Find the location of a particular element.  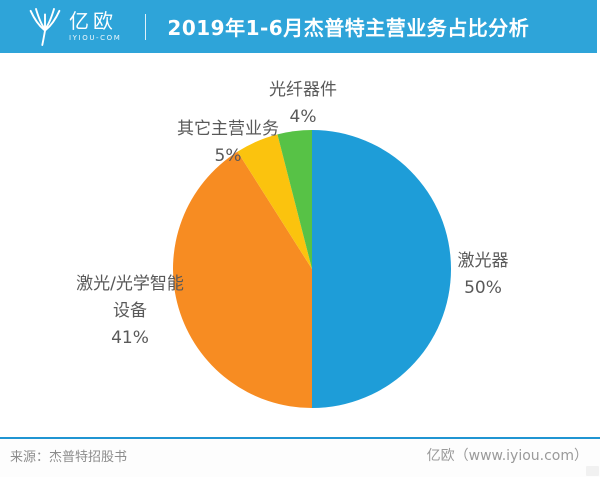

pie-label-laser-name: 激光器 is located at coordinates (483, 261).